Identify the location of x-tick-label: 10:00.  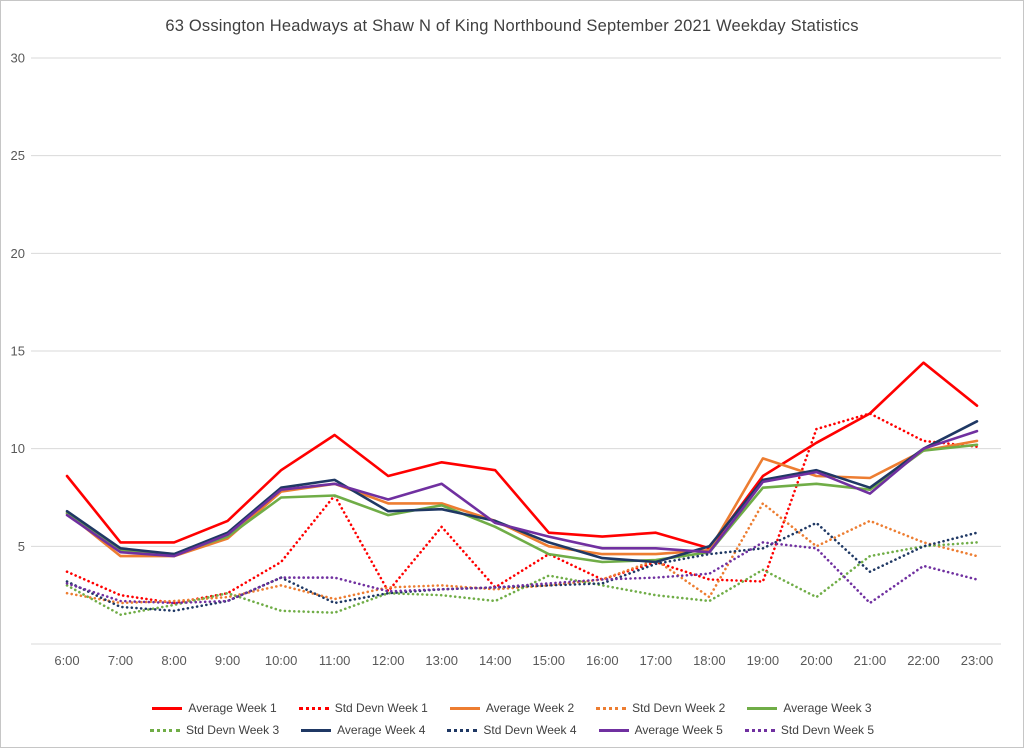
(281, 660).